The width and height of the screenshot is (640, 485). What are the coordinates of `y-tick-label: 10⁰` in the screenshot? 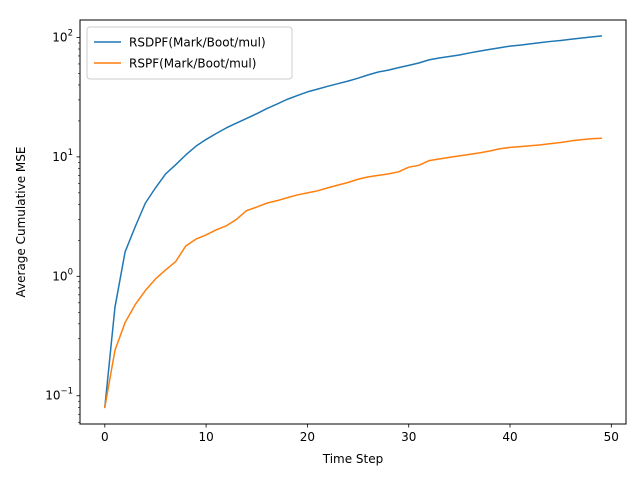 It's located at (62, 275).